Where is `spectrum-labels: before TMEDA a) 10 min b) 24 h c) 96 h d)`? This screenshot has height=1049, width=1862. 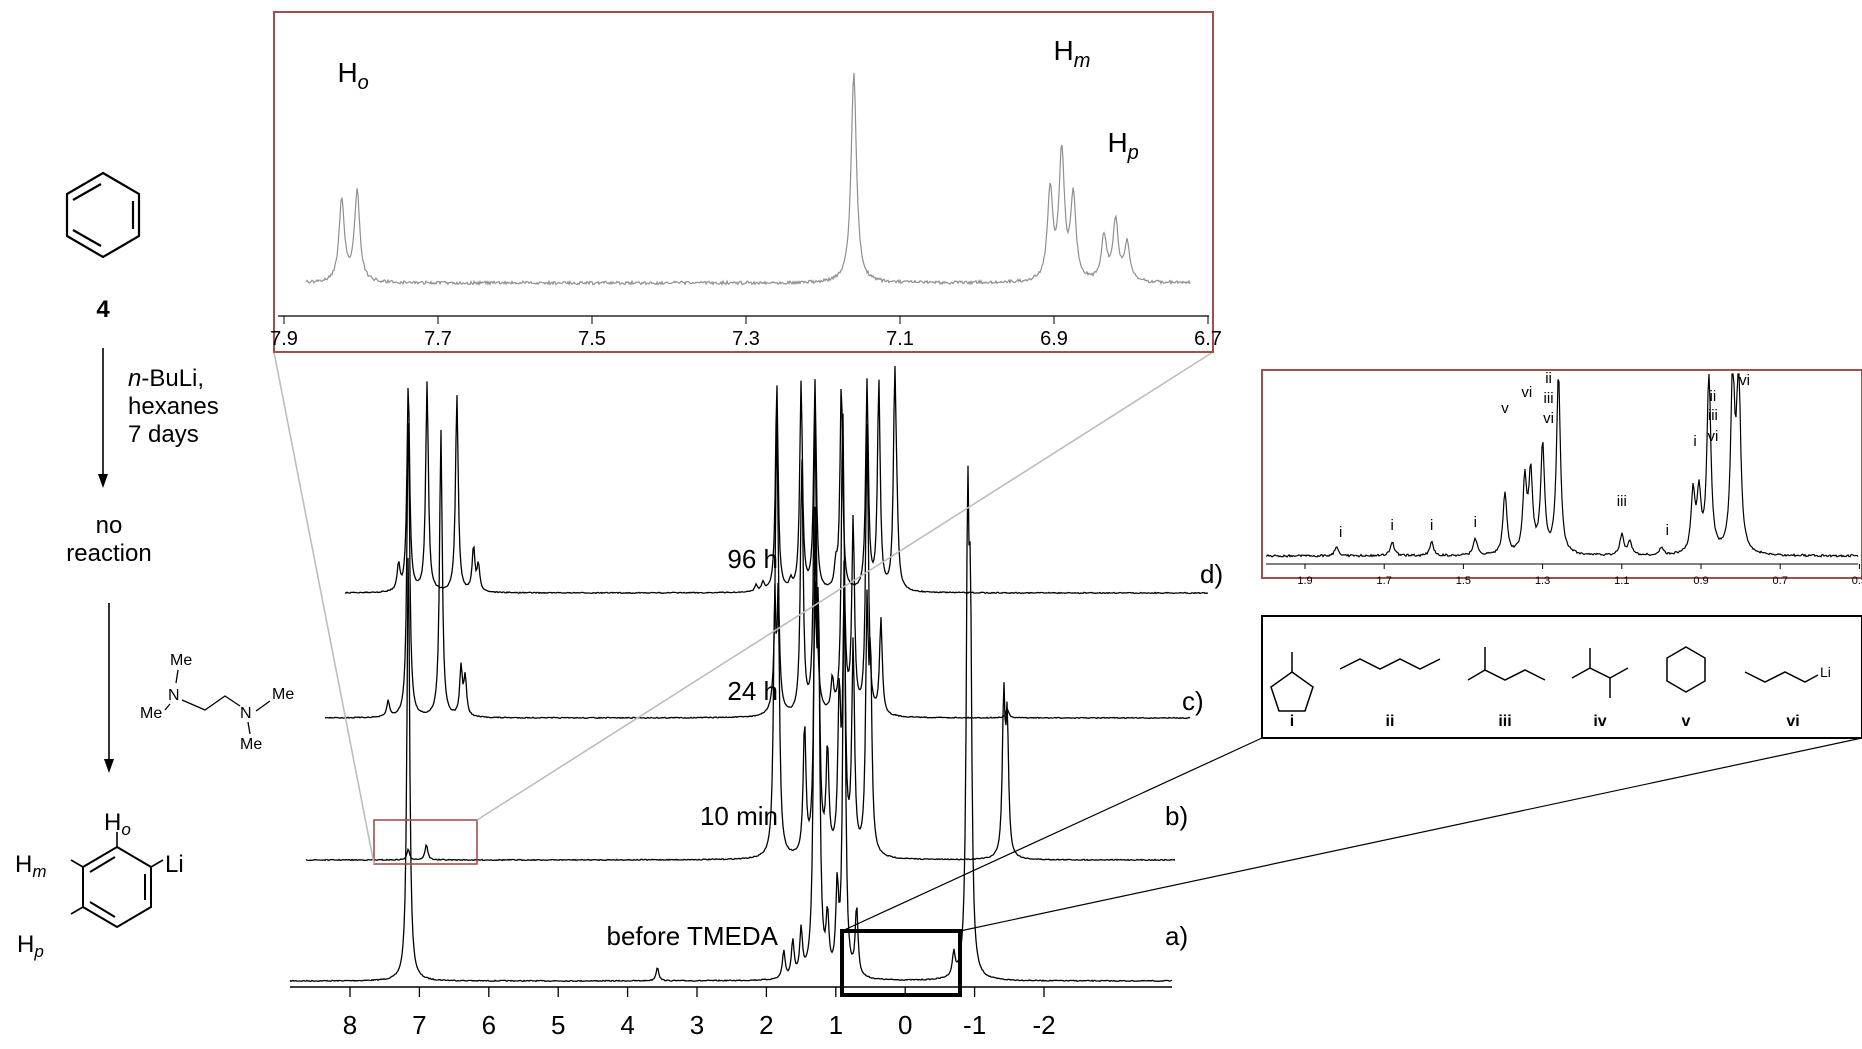 spectrum-labels: before TMEDA a) 10 min b) 24 h c) 96 h d) is located at coordinates (915, 747).